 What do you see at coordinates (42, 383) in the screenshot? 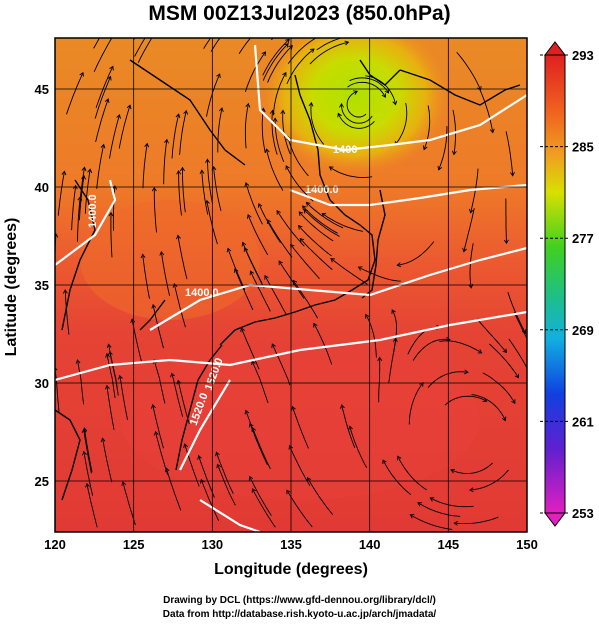
I see `y-tick-label: 30` at bounding box center [42, 383].